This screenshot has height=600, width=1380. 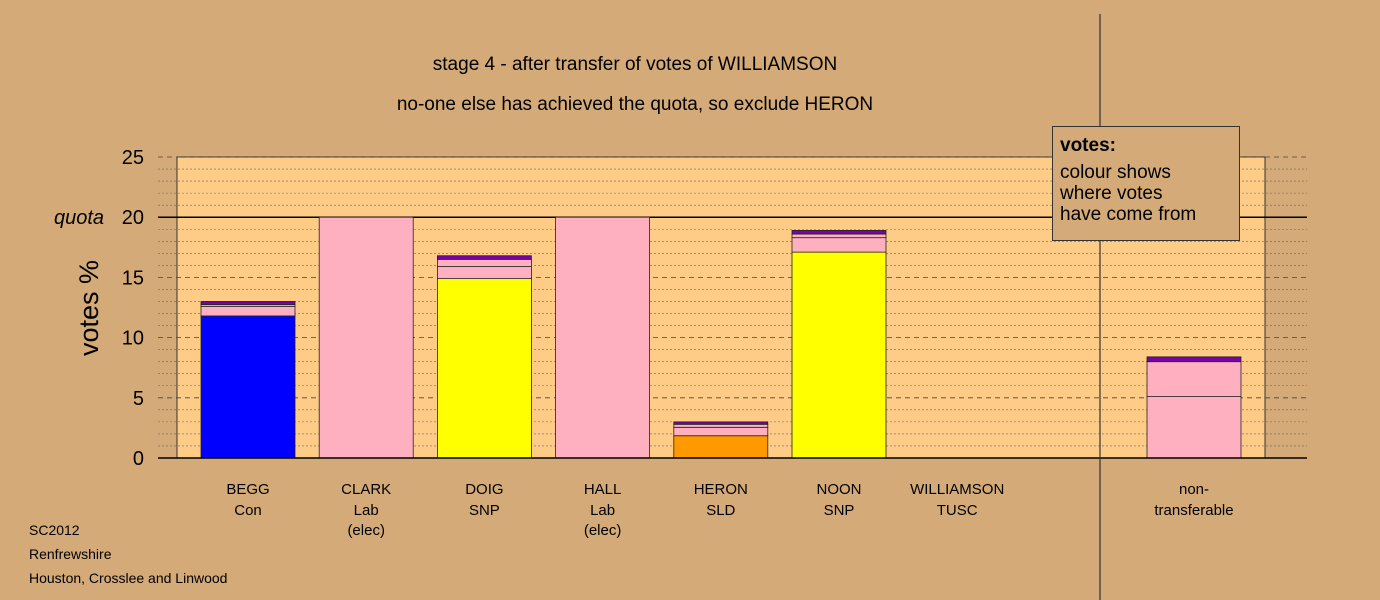 I want to click on legend-text: colour shows where votes have come from, so click(x=1128, y=193).